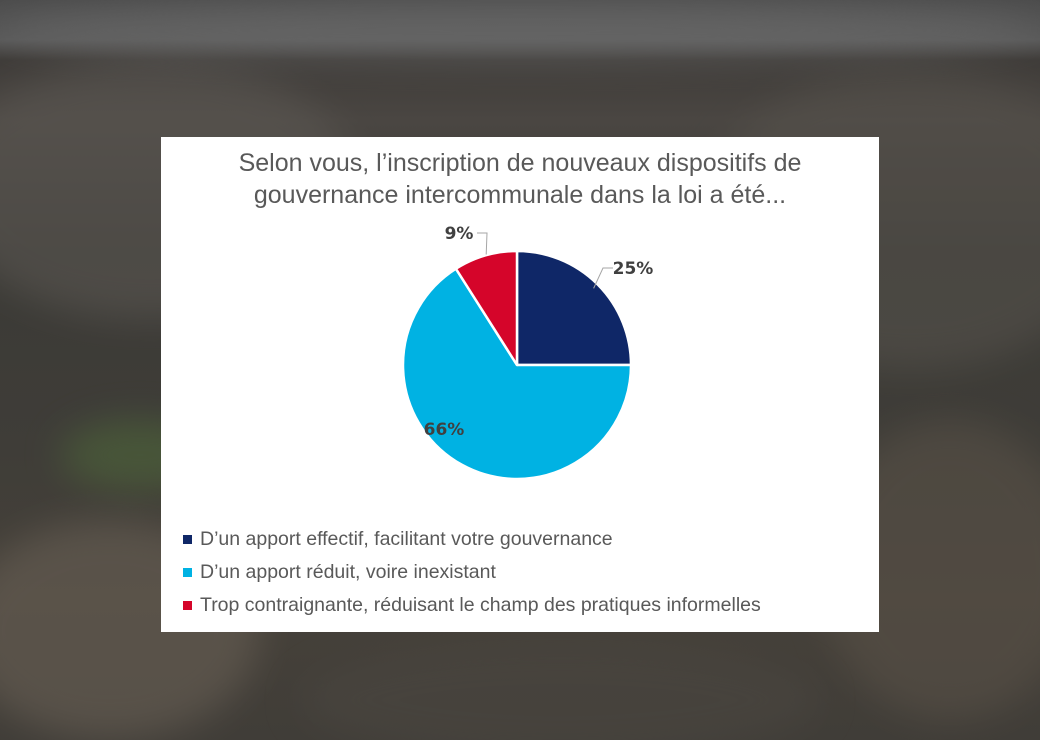  What do you see at coordinates (444, 430) in the screenshot?
I see `slice-data-label: 66%` at bounding box center [444, 430].